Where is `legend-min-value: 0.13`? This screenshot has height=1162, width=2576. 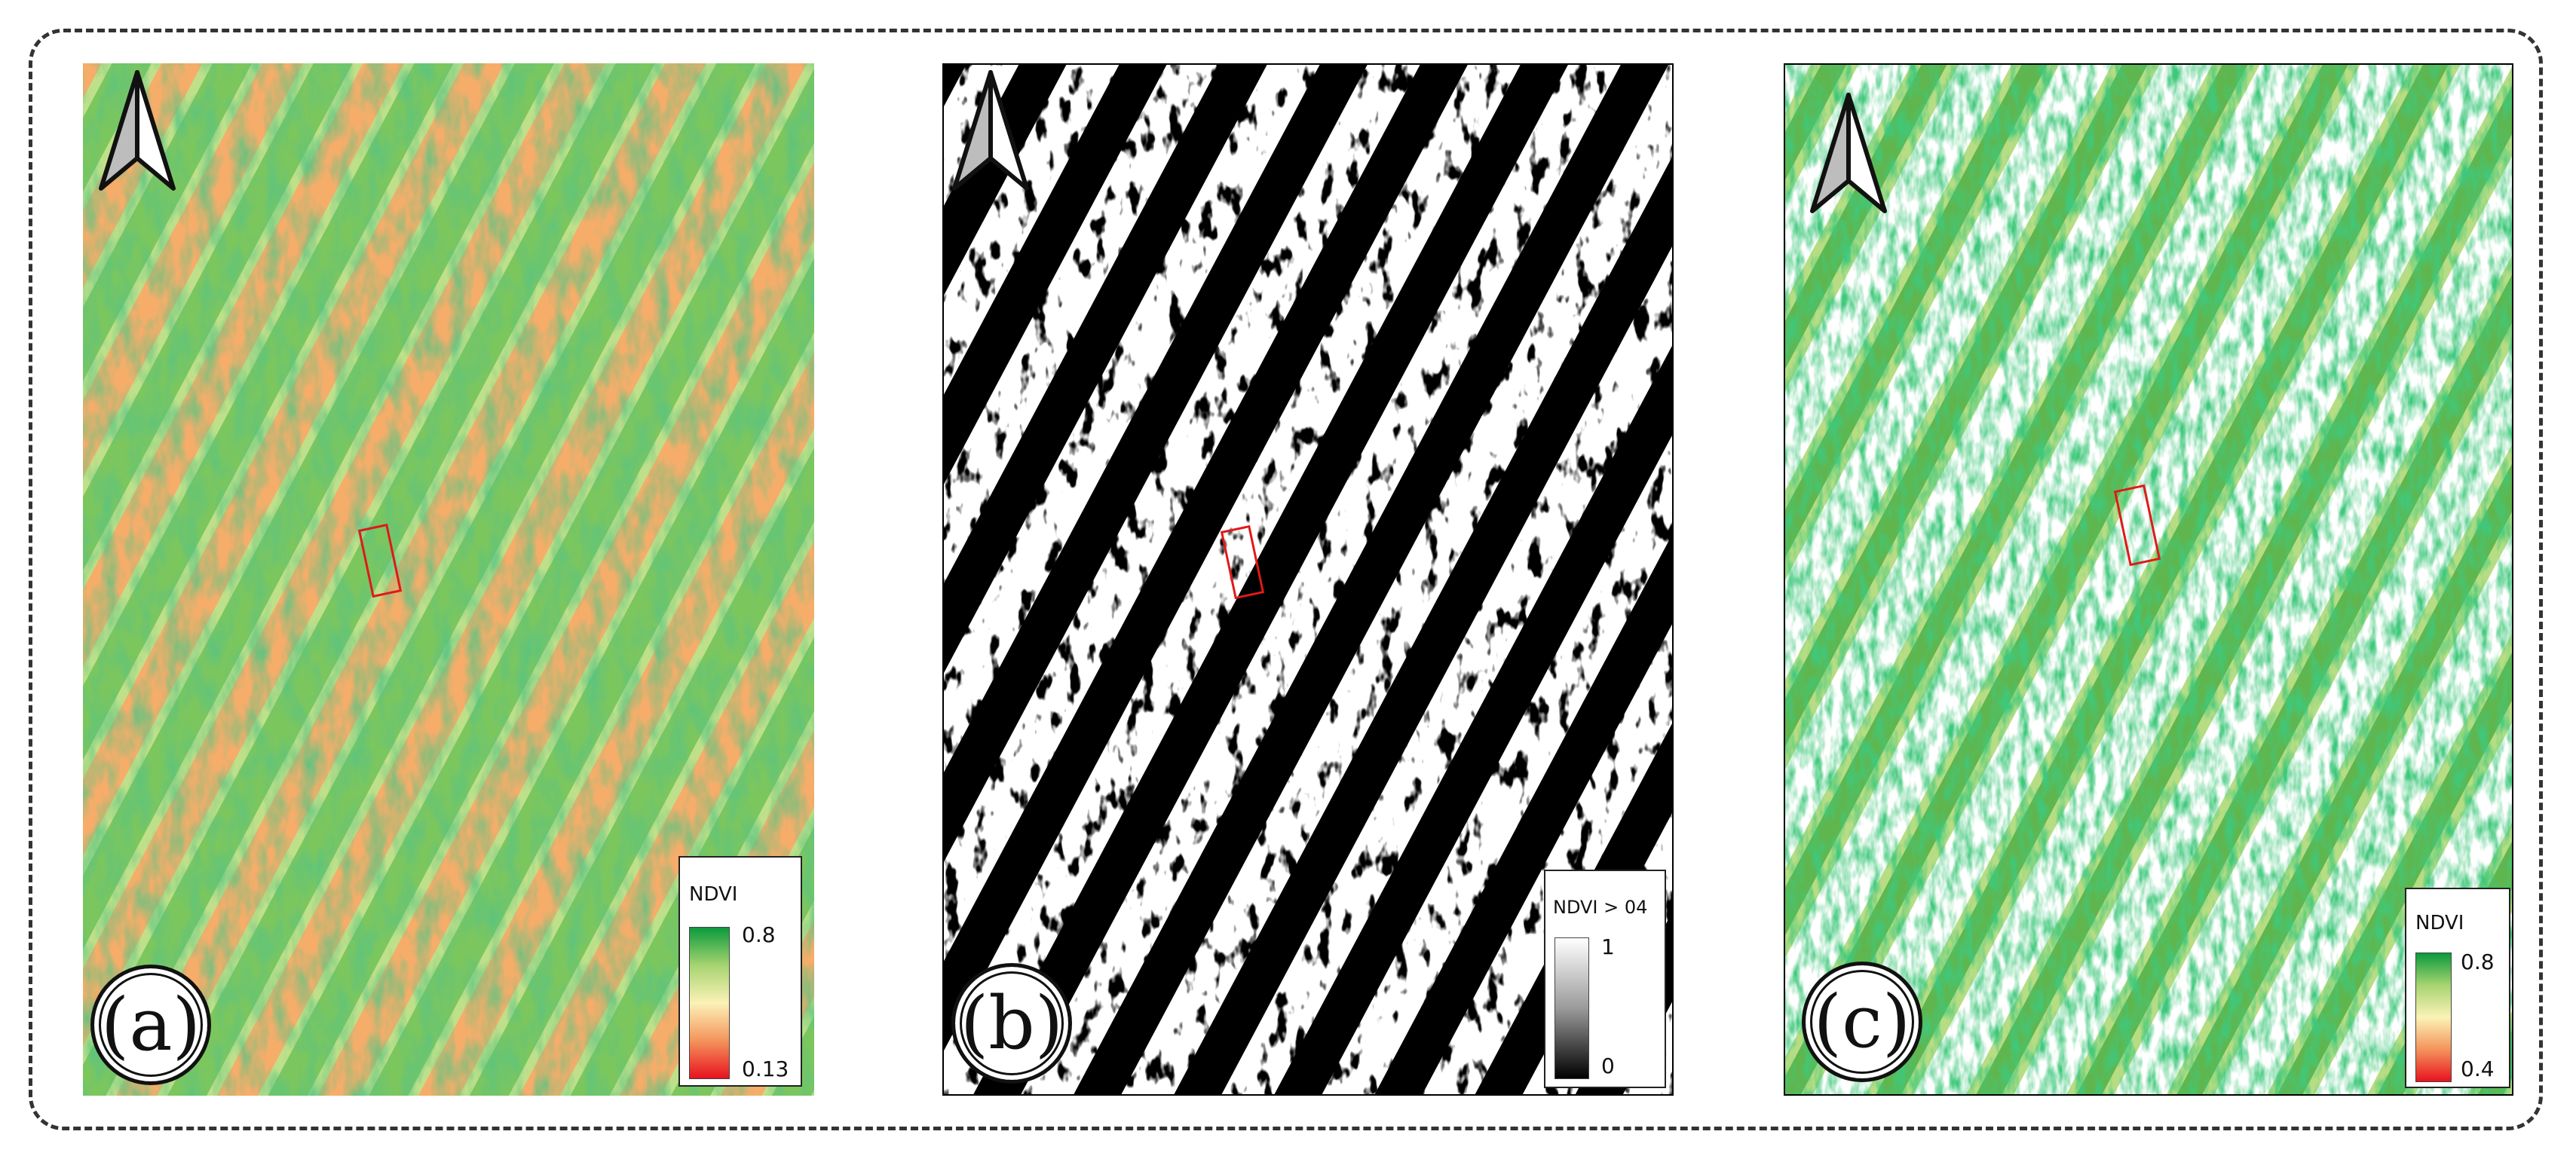 legend-min-value: 0.13 is located at coordinates (765, 1069).